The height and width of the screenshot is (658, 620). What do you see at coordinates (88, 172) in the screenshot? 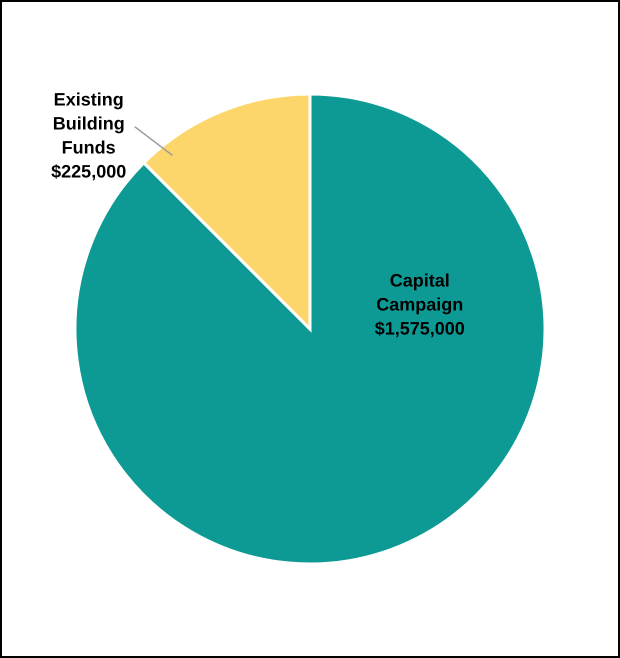
I see `data-label: $225,000` at bounding box center [88, 172].